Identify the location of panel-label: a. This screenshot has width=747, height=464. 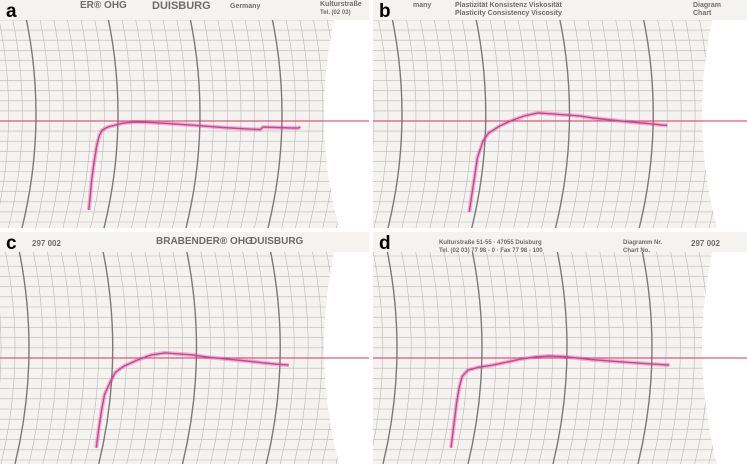
(11, 11).